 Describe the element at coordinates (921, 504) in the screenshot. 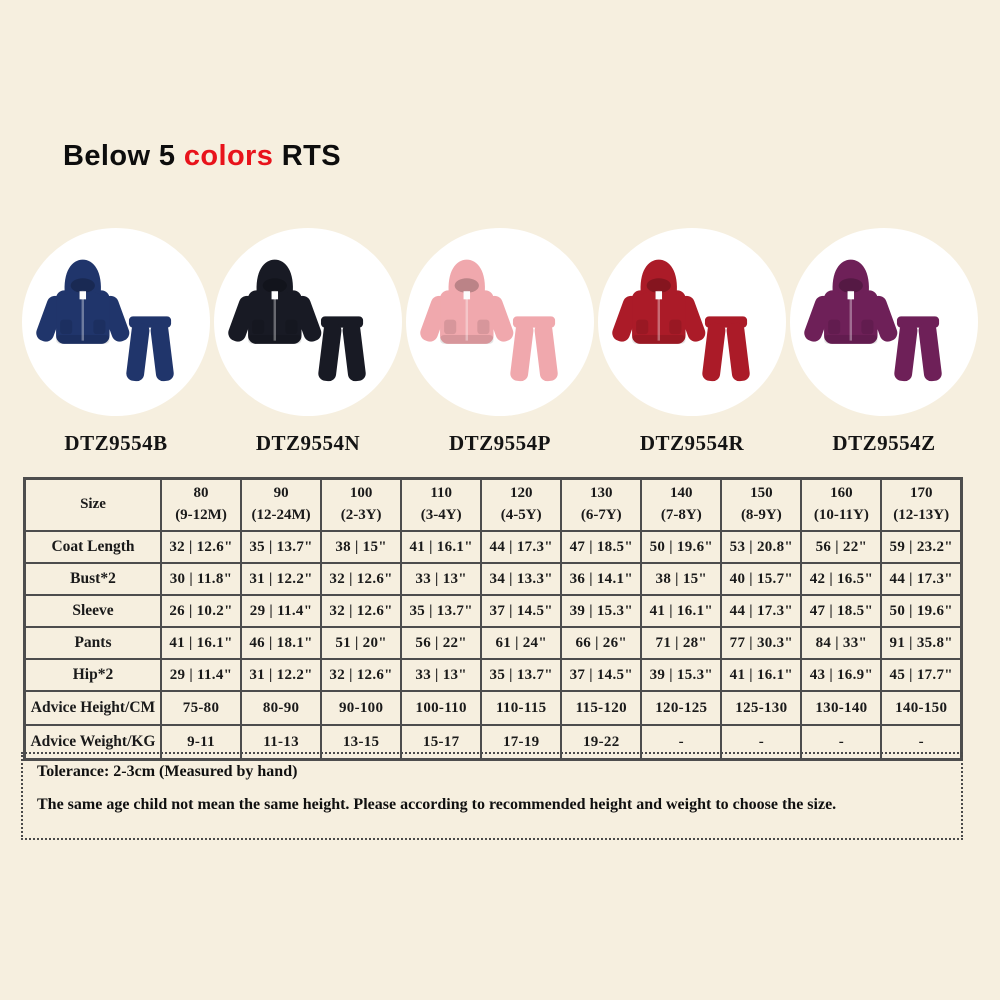

I see `size-column-header: 170 (12-13Y)` at that location.